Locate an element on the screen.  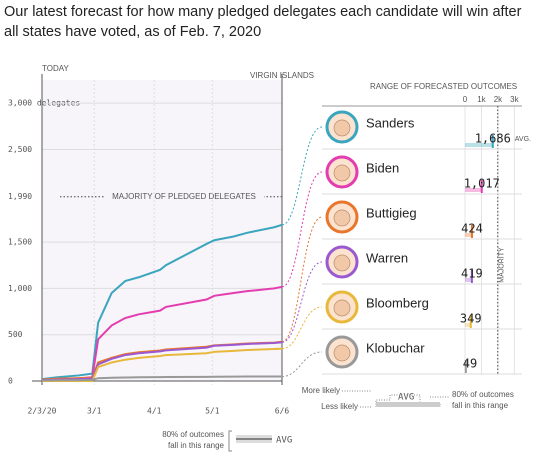
legend-range-2: fall in this range is located at coordinates (480, 405).